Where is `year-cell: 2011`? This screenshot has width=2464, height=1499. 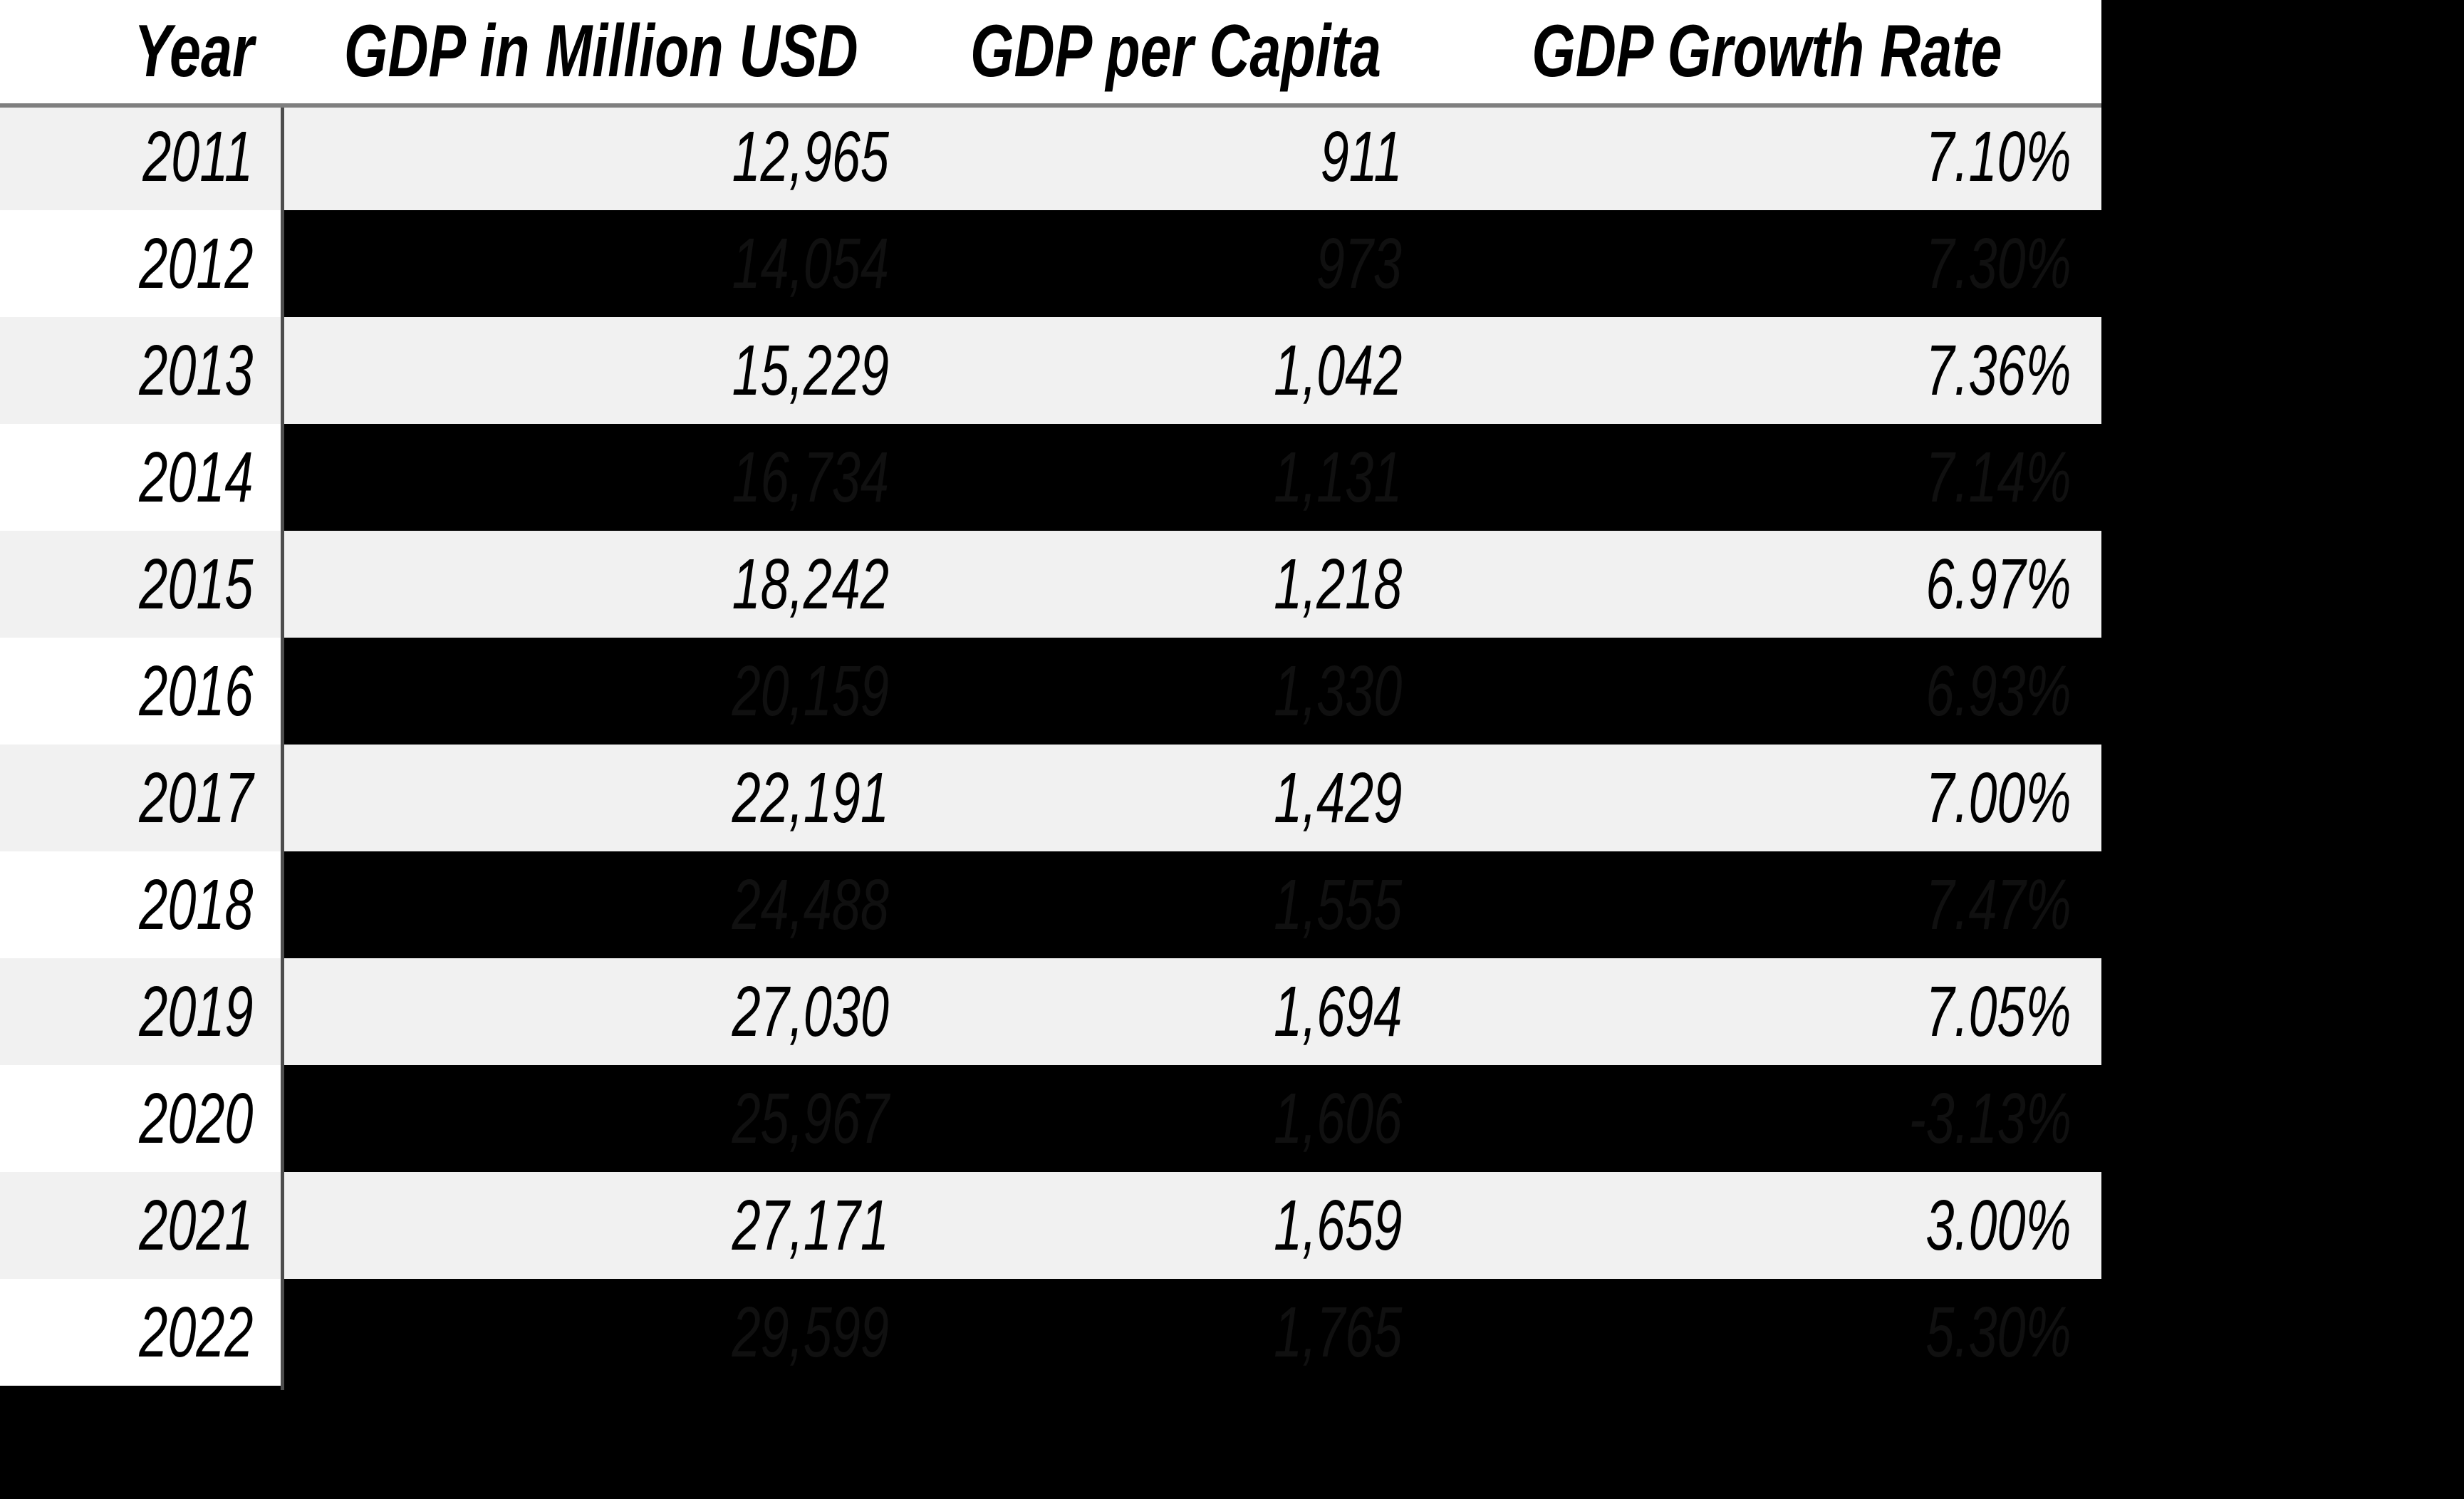 year-cell: 2011 is located at coordinates (141, 156).